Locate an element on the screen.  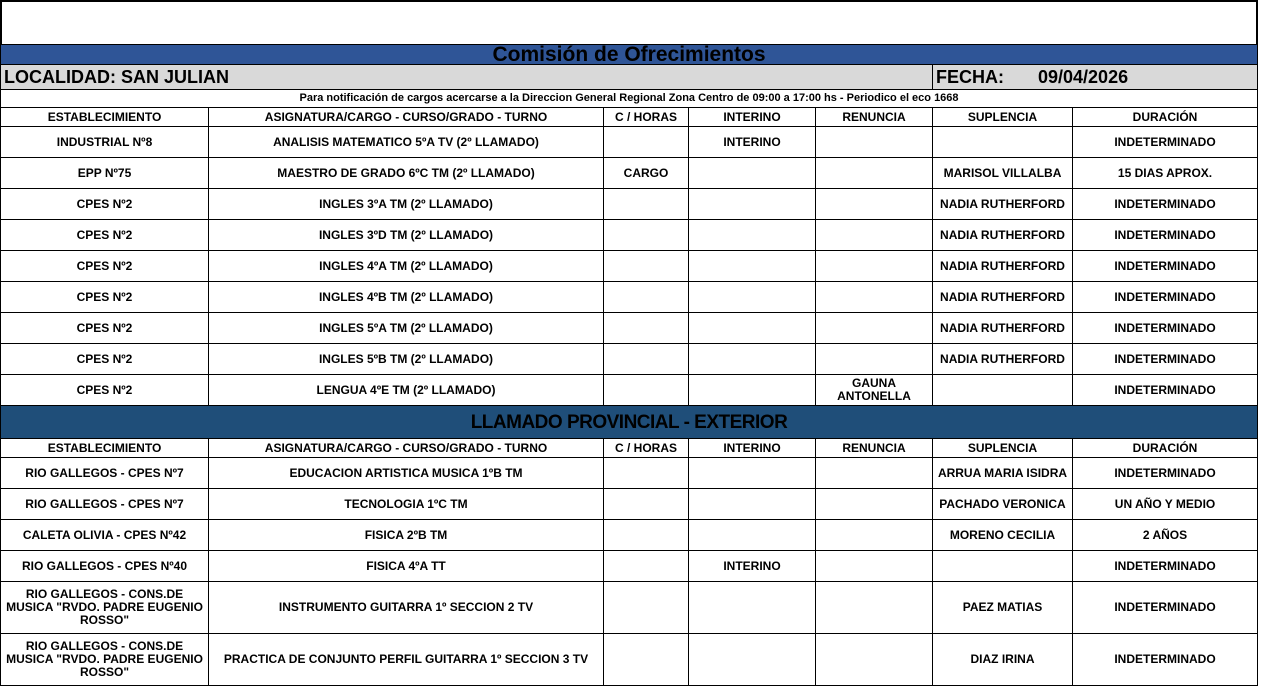
cell-asignatura: ANALISIS MATEMATICO 5ºA TV (2º LLAMADO) is located at coordinates (406, 142).